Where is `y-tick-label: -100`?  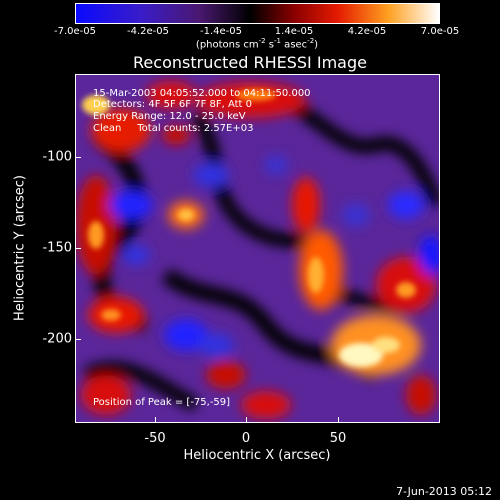 y-tick-label: -100 is located at coordinates (57, 157).